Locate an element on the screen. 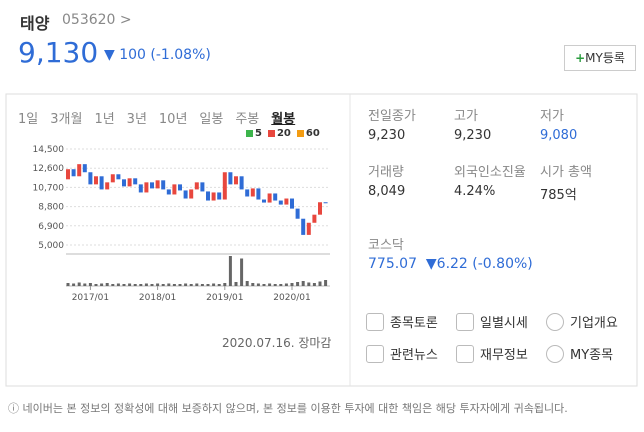  tab: 3년 is located at coordinates (136, 119).